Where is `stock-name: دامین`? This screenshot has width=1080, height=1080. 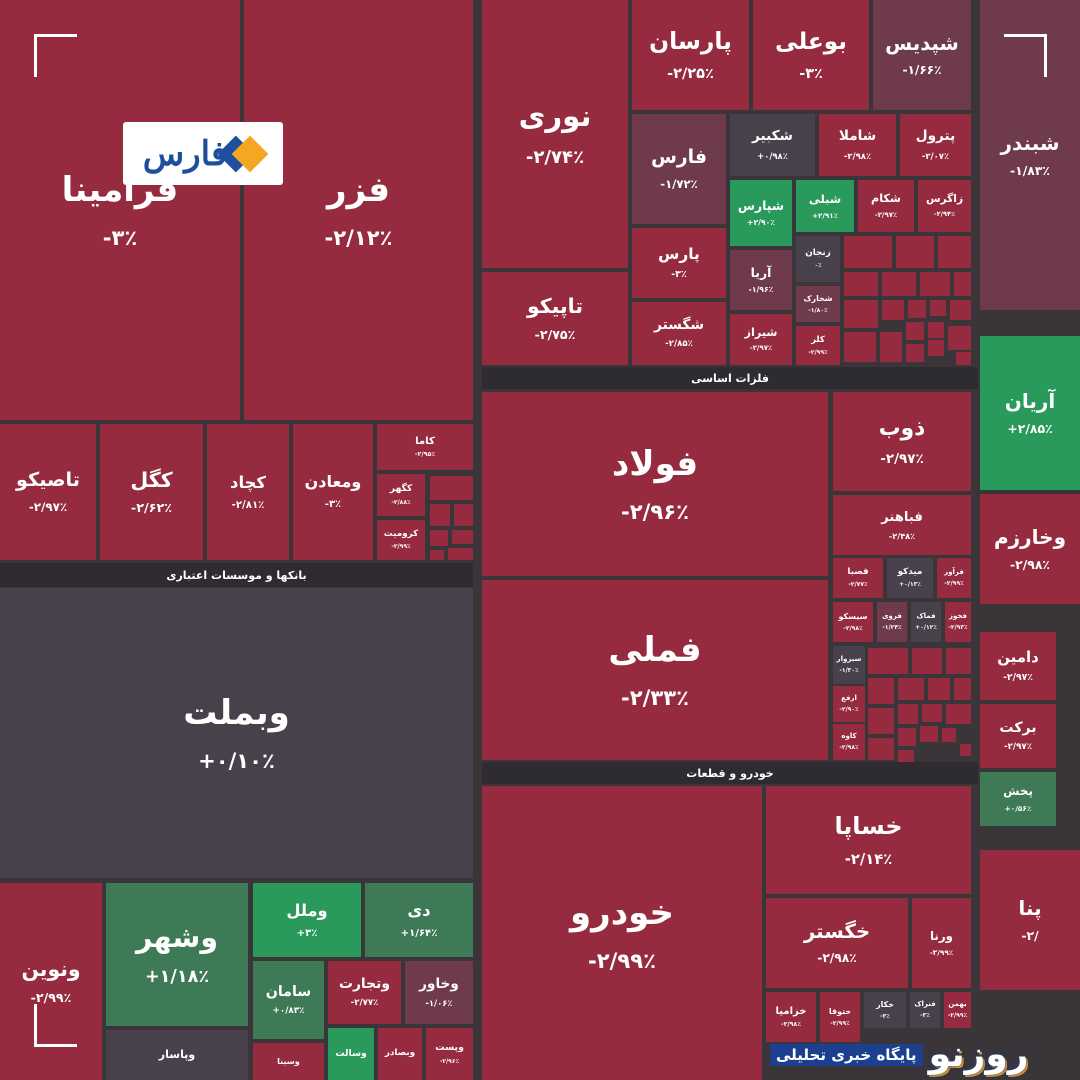
stock-name: دامین is located at coordinates (1018, 656).